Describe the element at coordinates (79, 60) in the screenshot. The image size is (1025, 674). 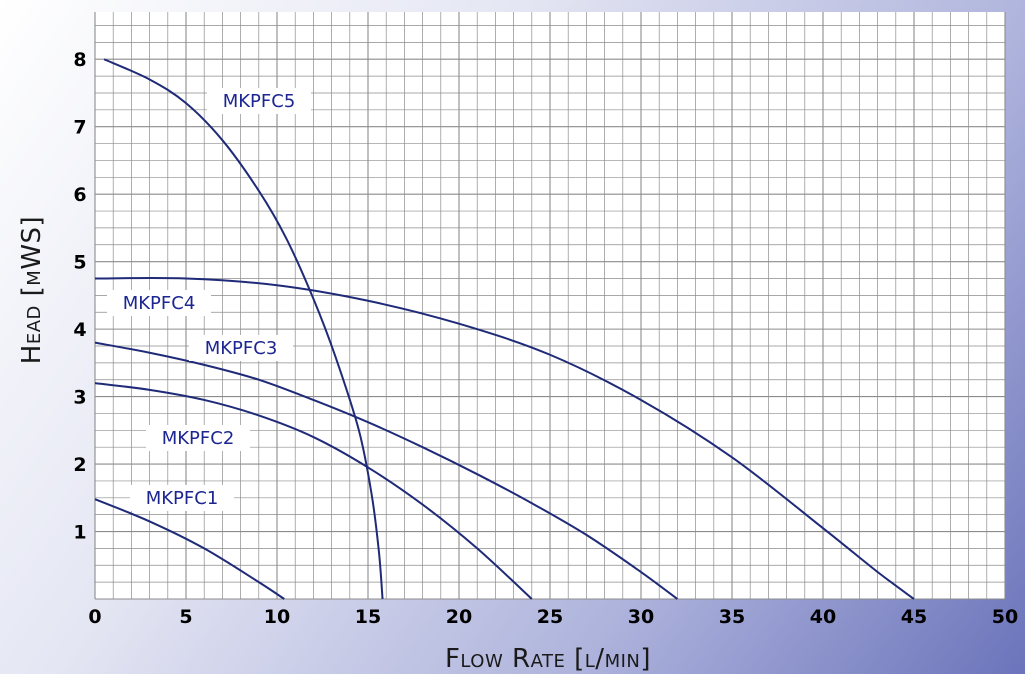
I see `y-tick-label: 8` at that location.